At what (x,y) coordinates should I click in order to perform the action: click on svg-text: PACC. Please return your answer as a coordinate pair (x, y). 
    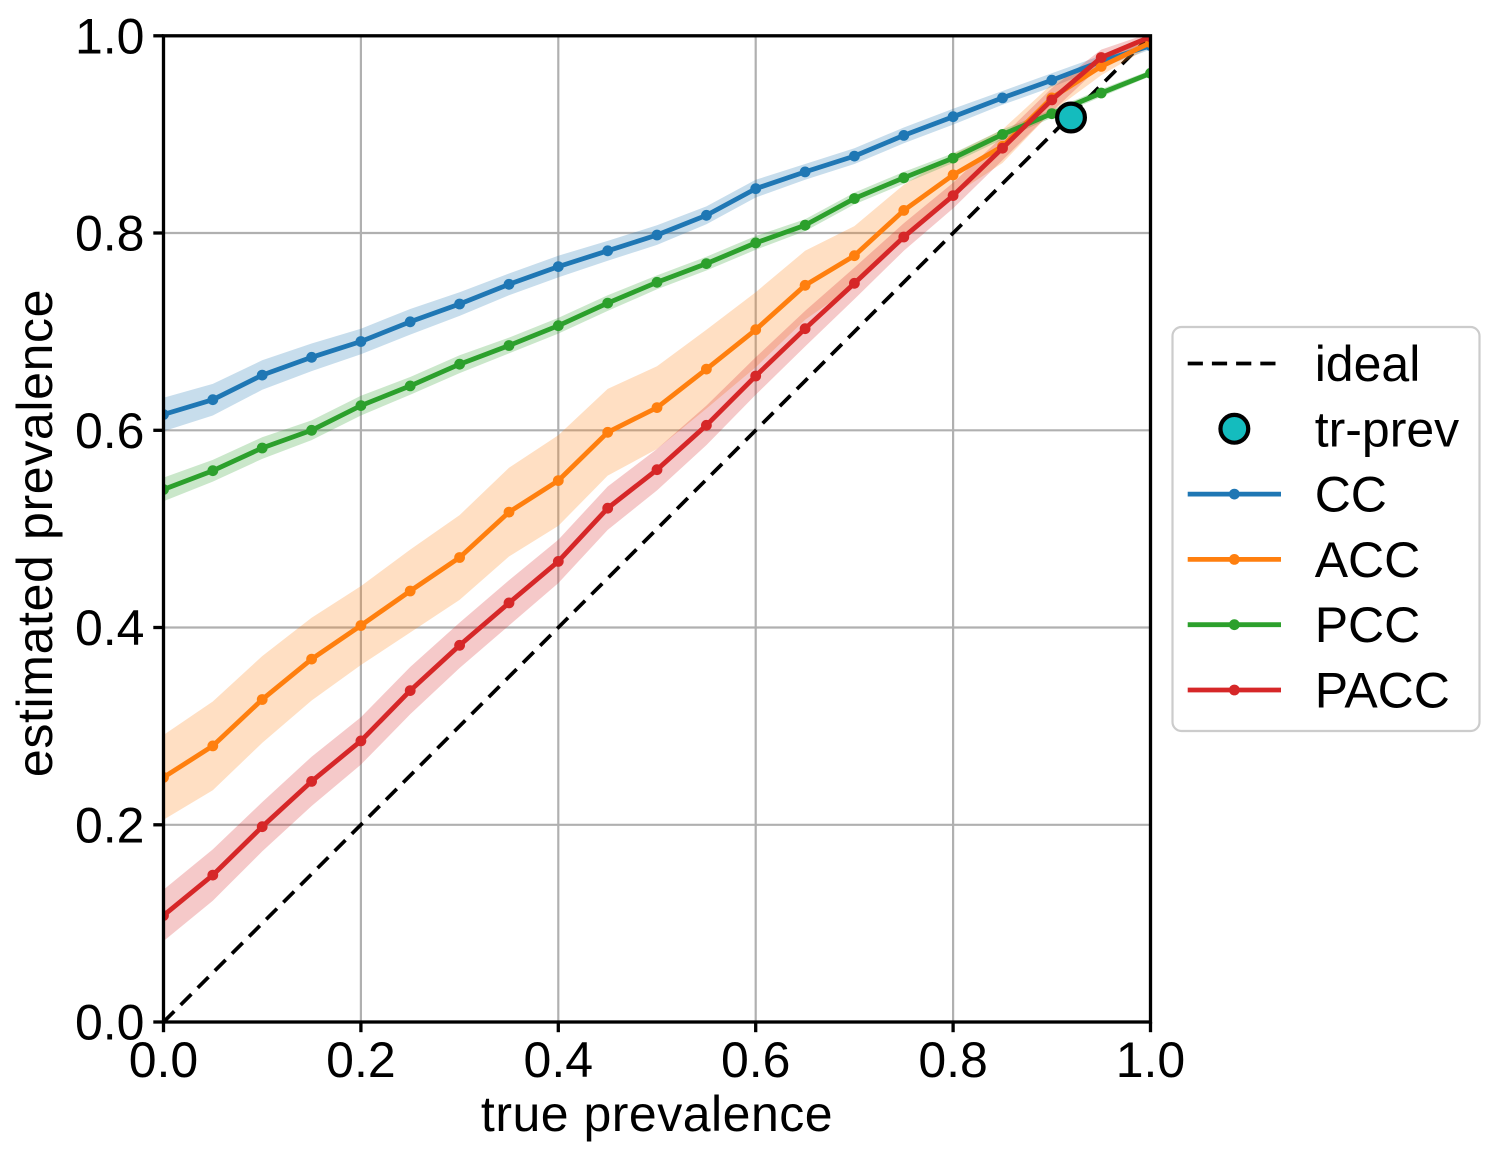
    Looking at the image, I should click on (1382, 691).